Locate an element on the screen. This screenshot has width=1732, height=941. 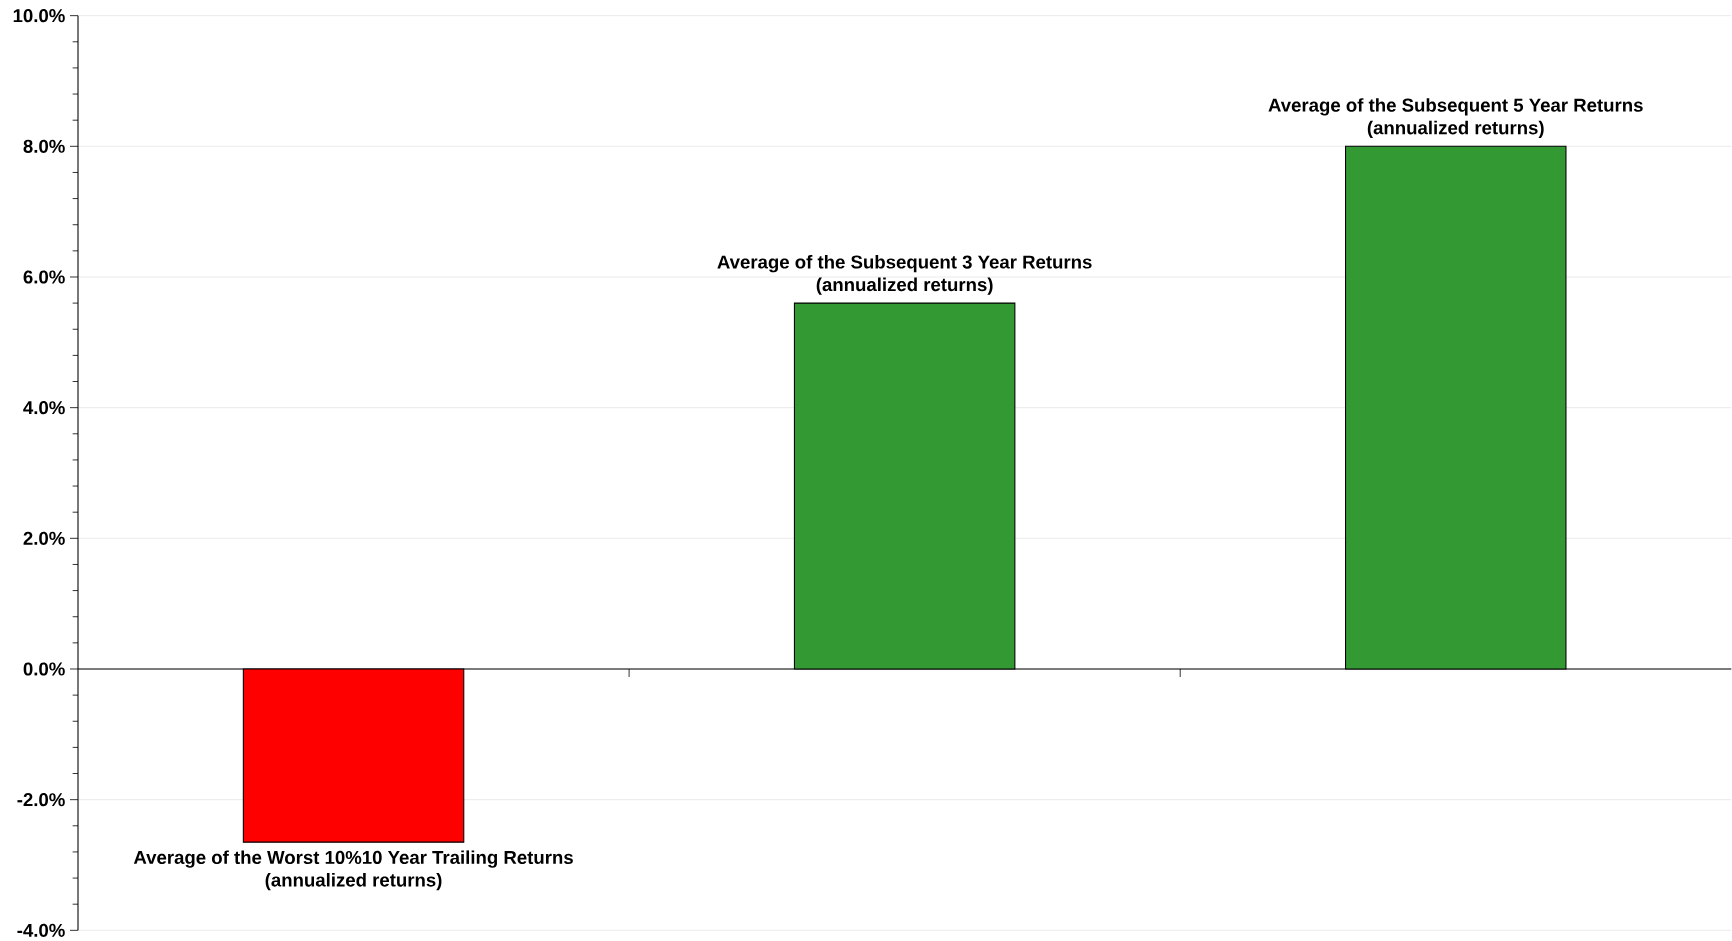
y-tick-label: 10.0% is located at coordinates (39, 16).